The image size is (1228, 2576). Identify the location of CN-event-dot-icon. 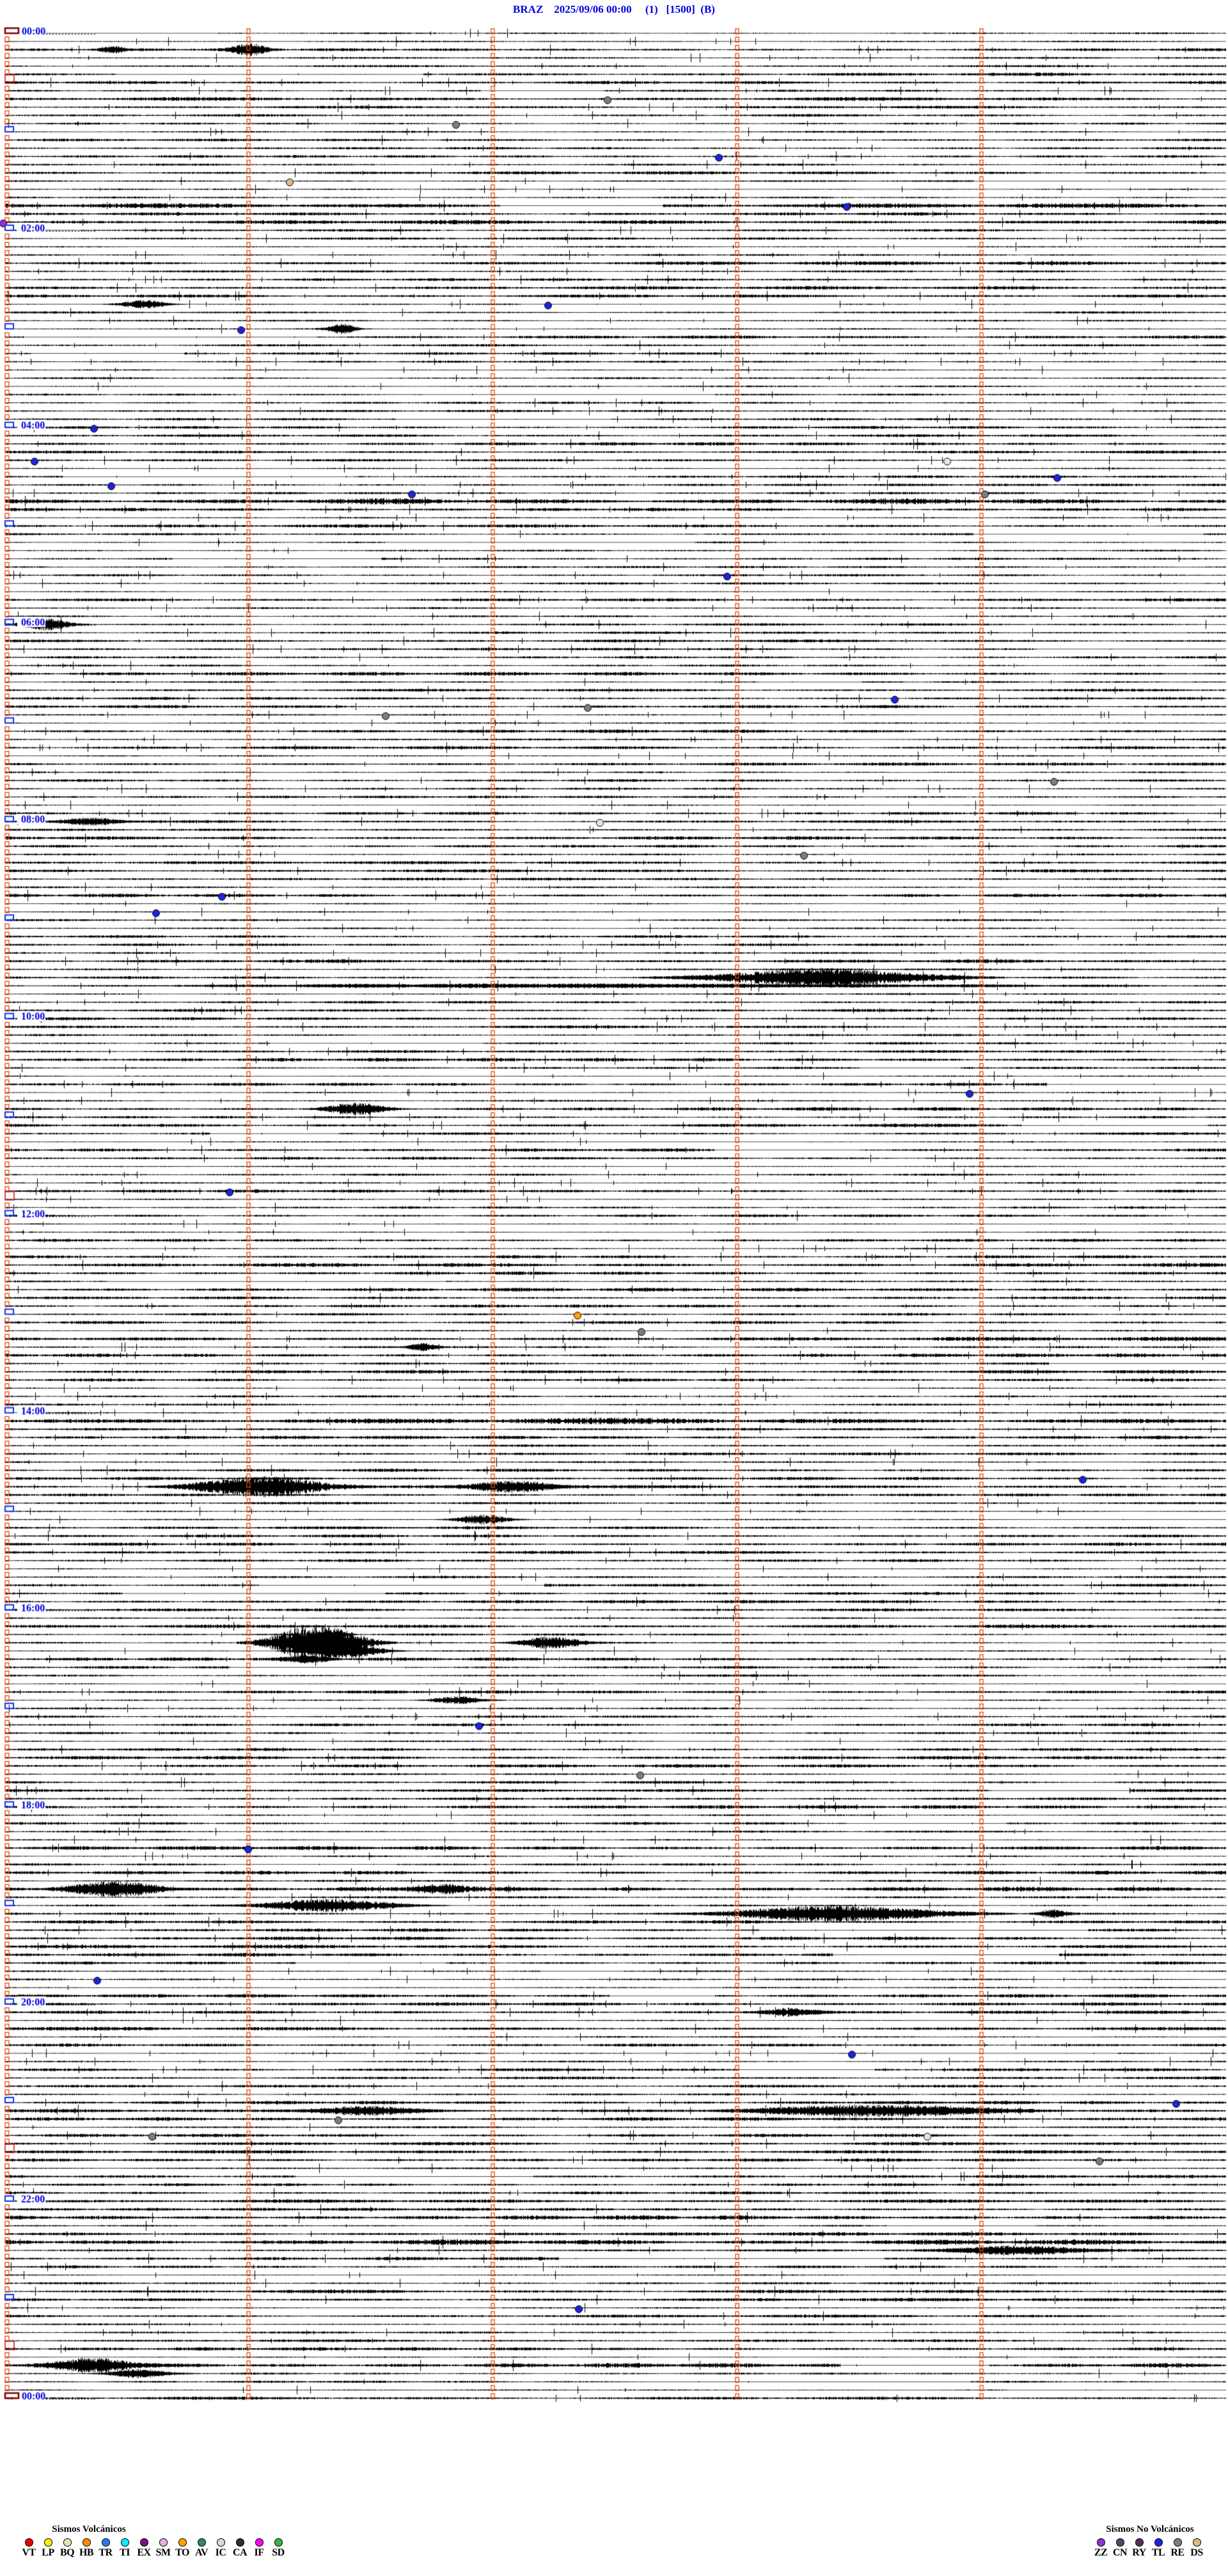
(1119, 2542).